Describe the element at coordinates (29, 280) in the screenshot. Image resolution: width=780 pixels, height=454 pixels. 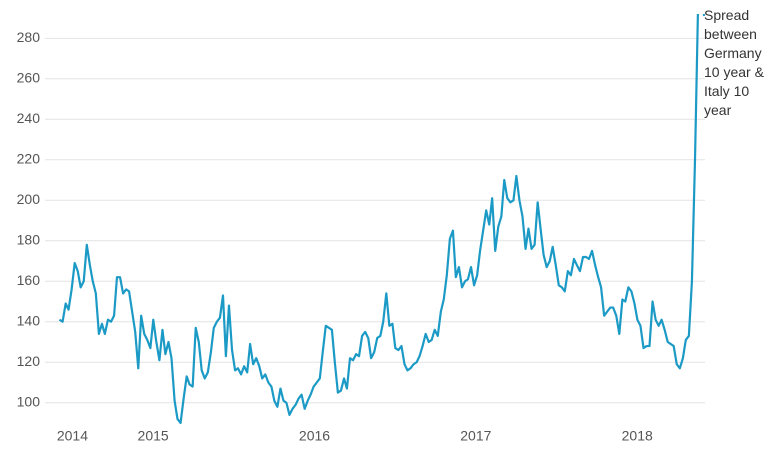
I see `y-tick-label: 160` at that location.